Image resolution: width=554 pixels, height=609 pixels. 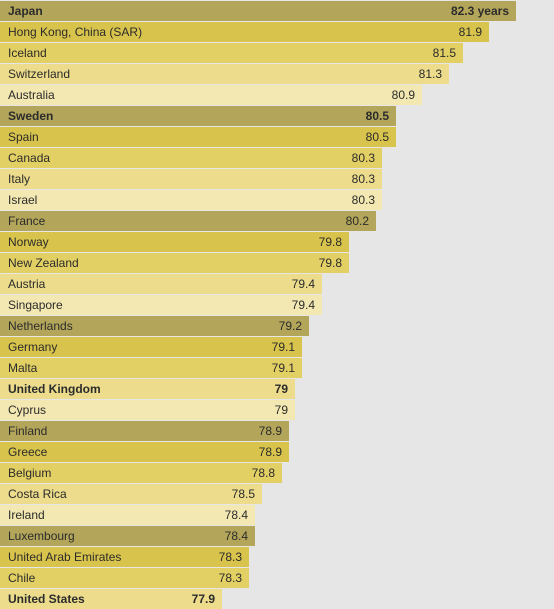 I want to click on value-label: 80.9, so click(x=403, y=95).